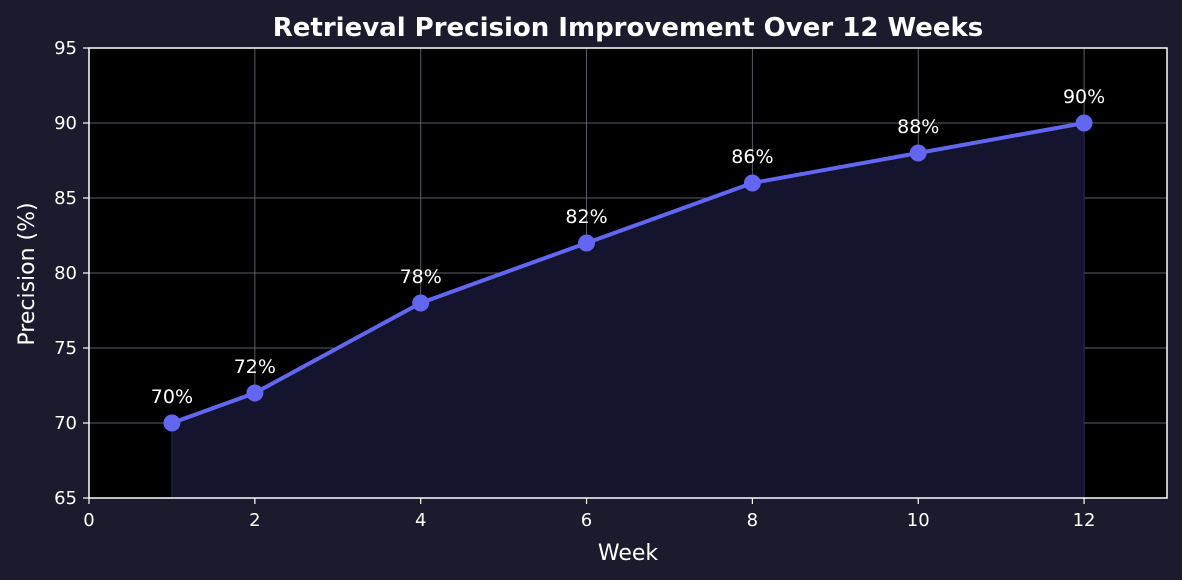 The width and height of the screenshot is (1182, 580). I want to click on x-tick-label: 4, so click(420, 520).